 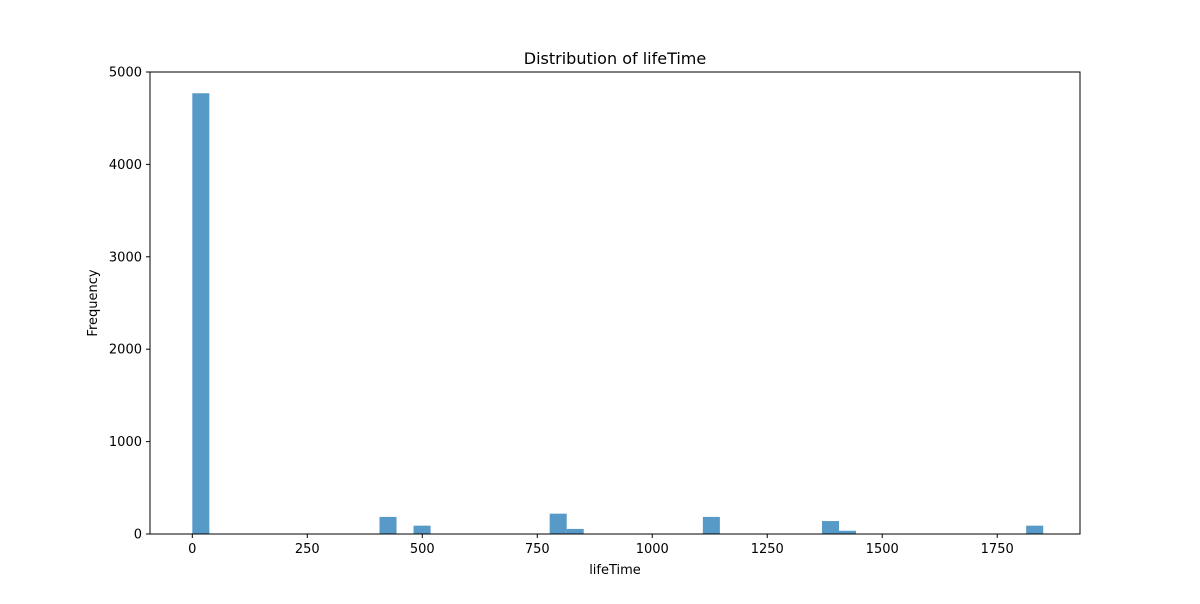 What do you see at coordinates (125, 350) in the screenshot?
I see `y-tick-label-2: 2000` at bounding box center [125, 350].